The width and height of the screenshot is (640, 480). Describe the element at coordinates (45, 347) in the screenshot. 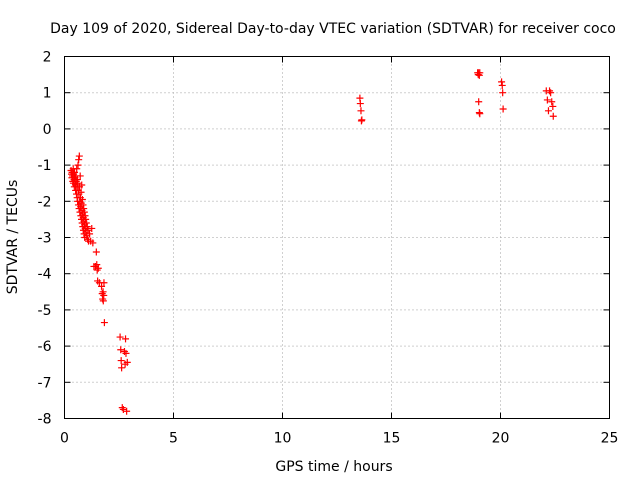

I see `y-tick-label: -6` at that location.